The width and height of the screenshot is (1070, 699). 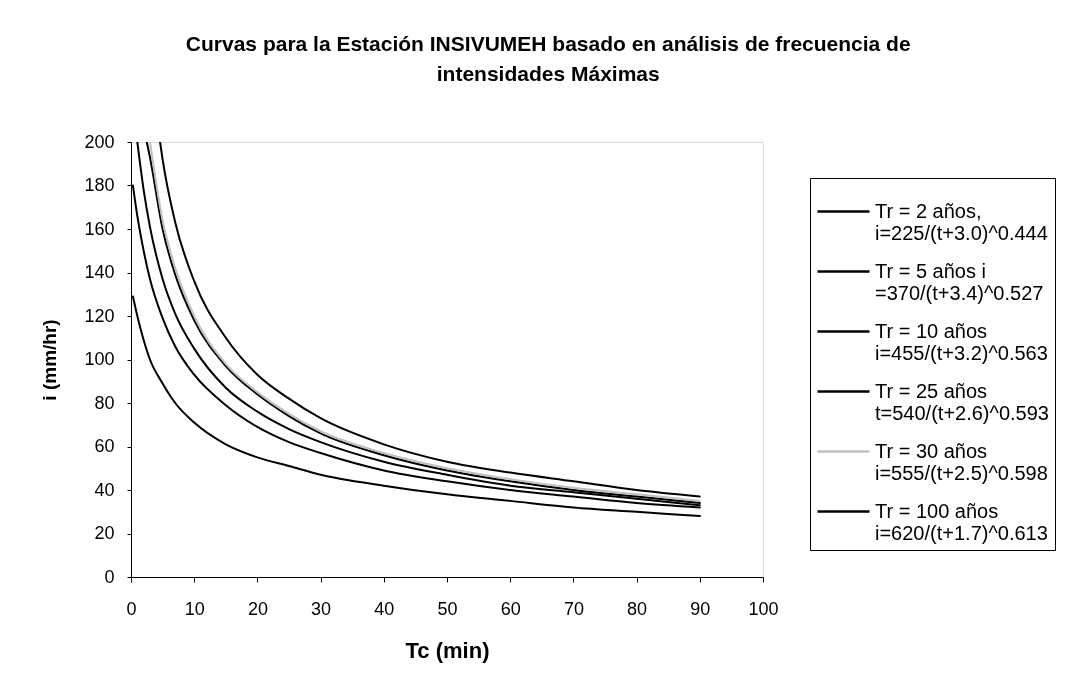 I want to click on y-tick-label: 20, so click(x=104, y=533).